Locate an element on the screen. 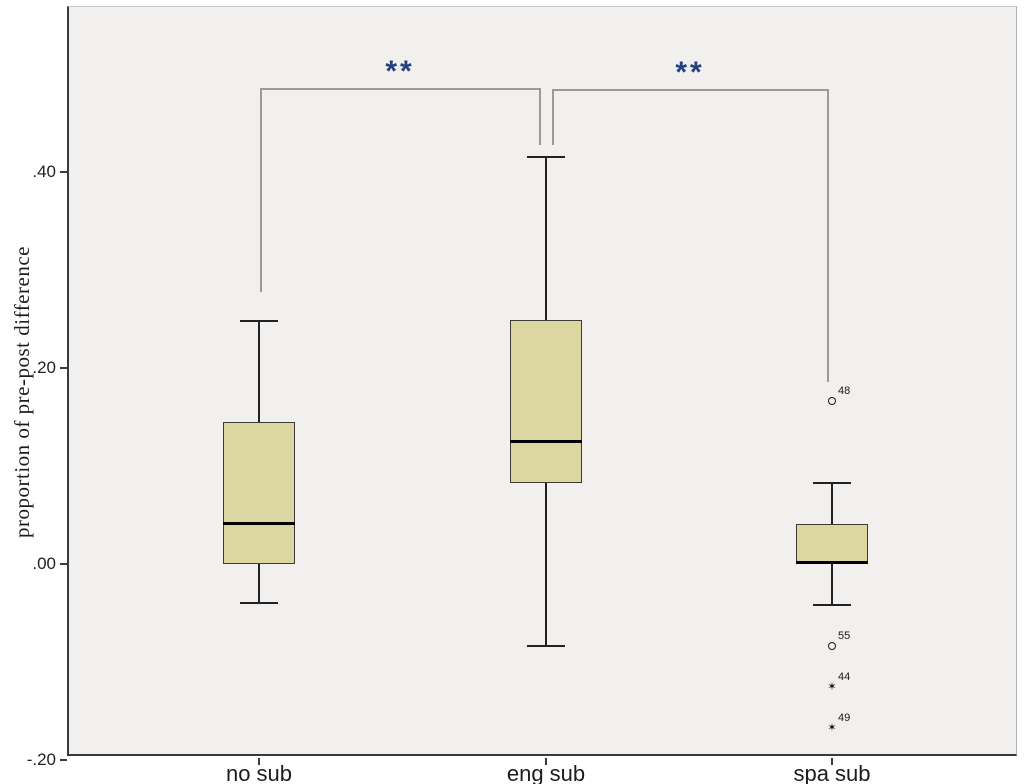  outlier-label: 49 is located at coordinates (844, 718).